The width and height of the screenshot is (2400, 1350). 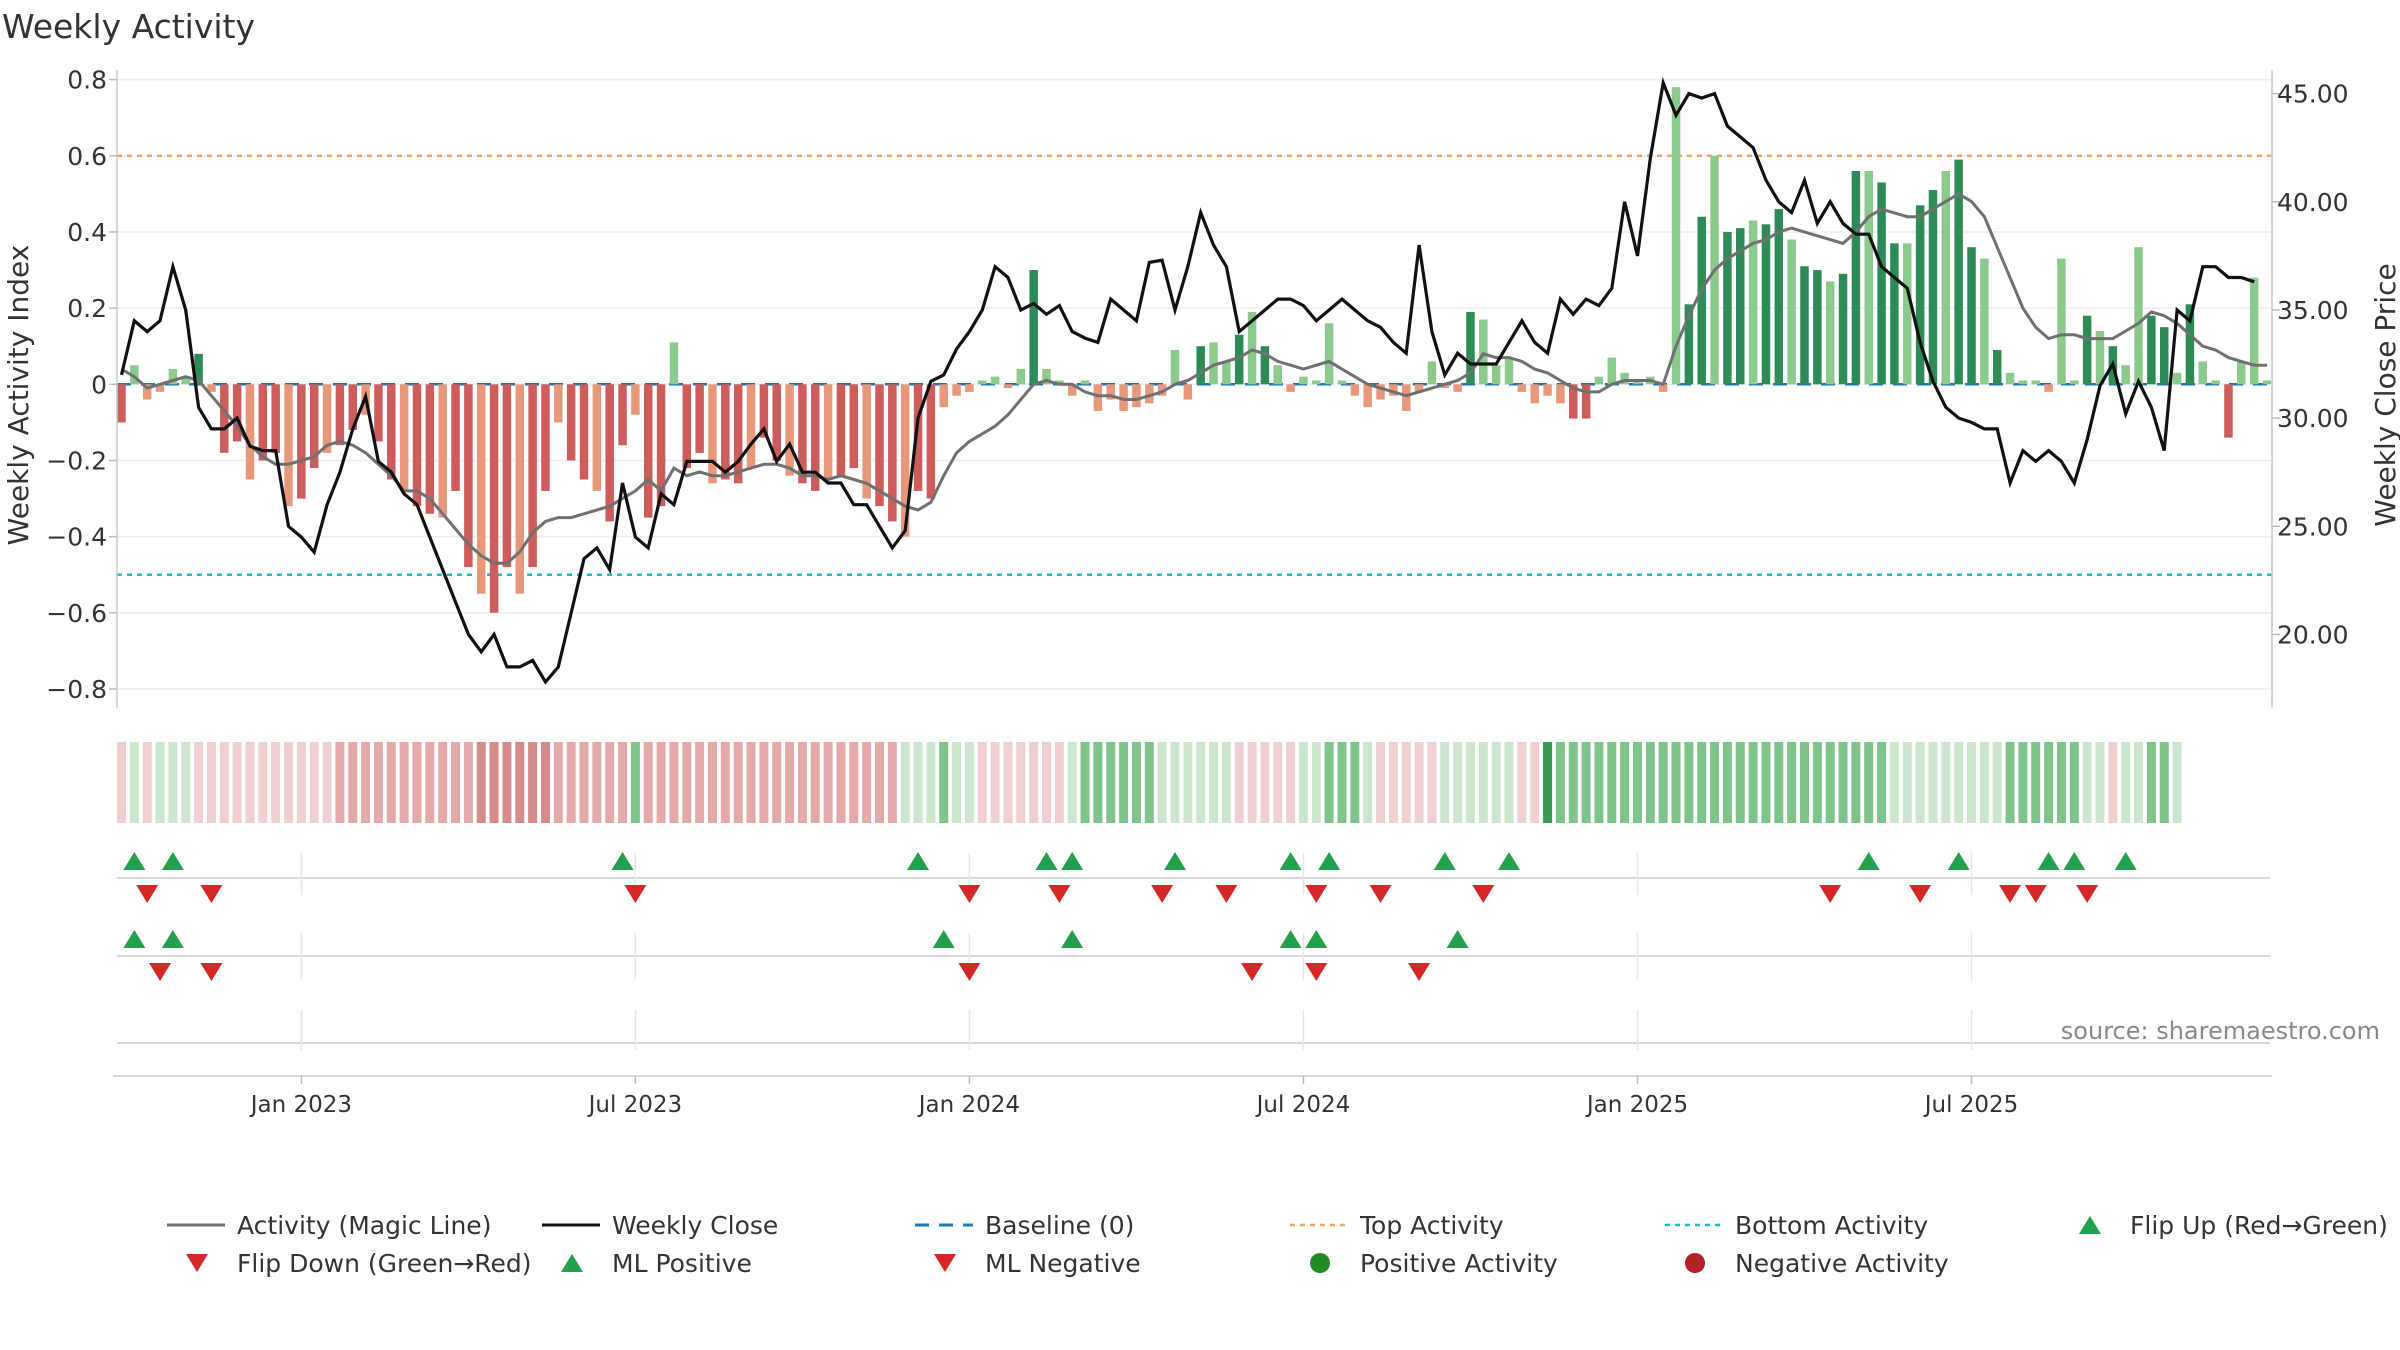 What do you see at coordinates (2310, 389) in the screenshot?
I see `right-axis: 45.00 40.00 35.00 30.00 25.00 20.00` at bounding box center [2310, 389].